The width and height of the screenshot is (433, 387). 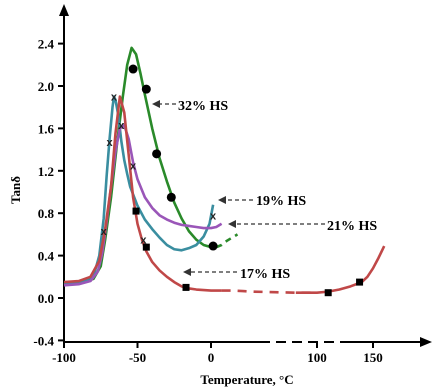 I want to click on series-annotation: 19% HS, so click(x=281, y=201).